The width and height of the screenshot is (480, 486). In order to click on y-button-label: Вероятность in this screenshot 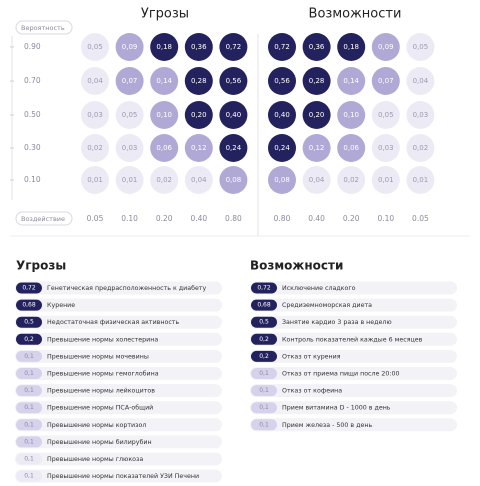, I will do `click(43, 28)`.